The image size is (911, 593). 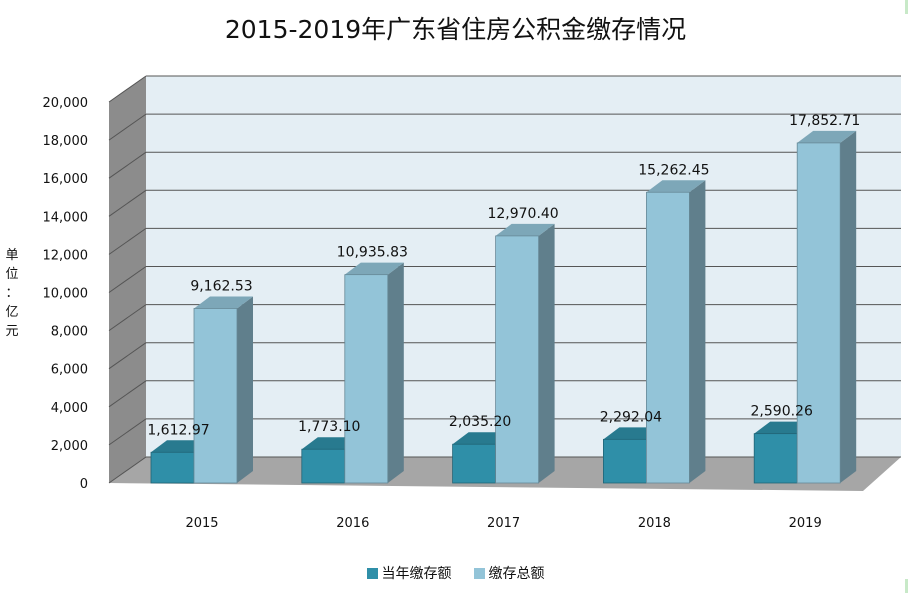 What do you see at coordinates (178, 430) in the screenshot?
I see `data-label: 1,612.97` at bounding box center [178, 430].